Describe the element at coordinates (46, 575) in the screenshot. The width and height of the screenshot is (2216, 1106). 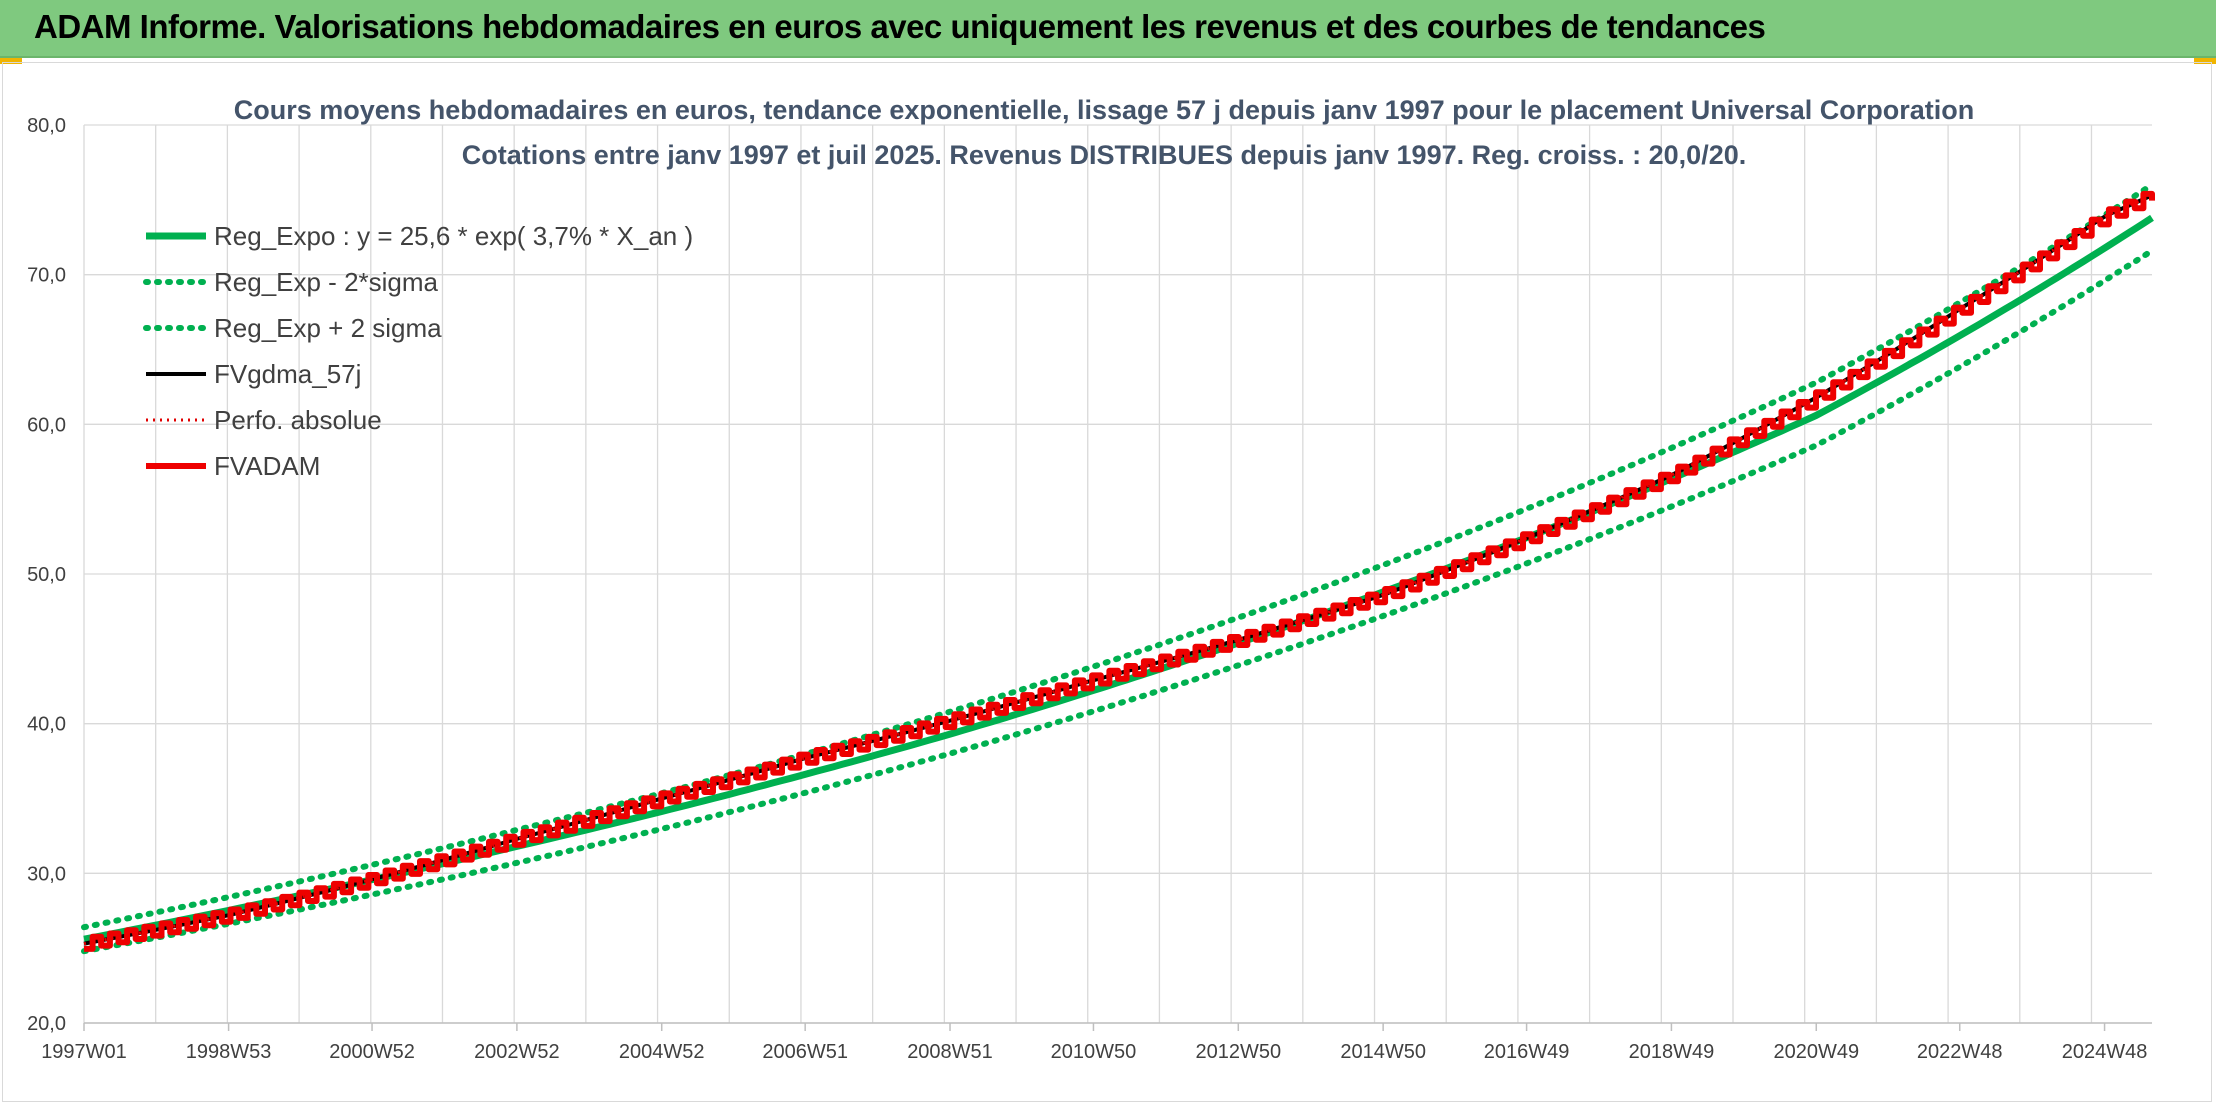
I see `y-tick-label: 50,0` at that location.